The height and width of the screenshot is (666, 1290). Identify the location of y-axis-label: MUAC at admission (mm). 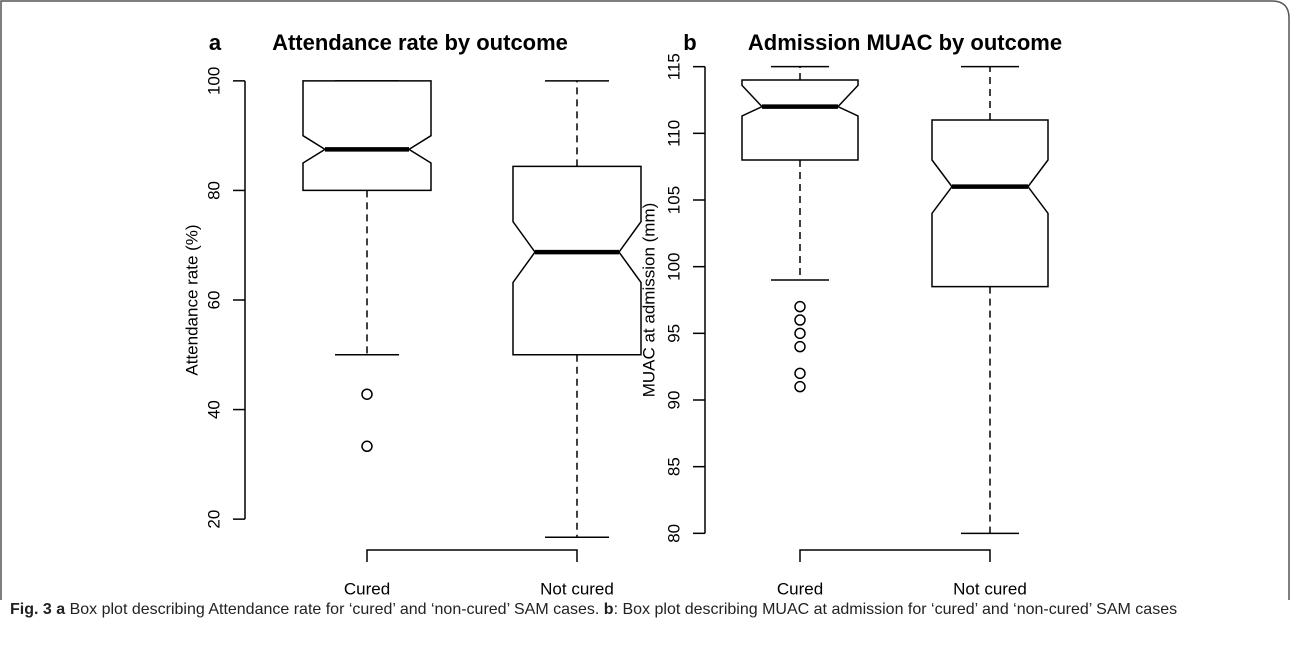
(648, 300).